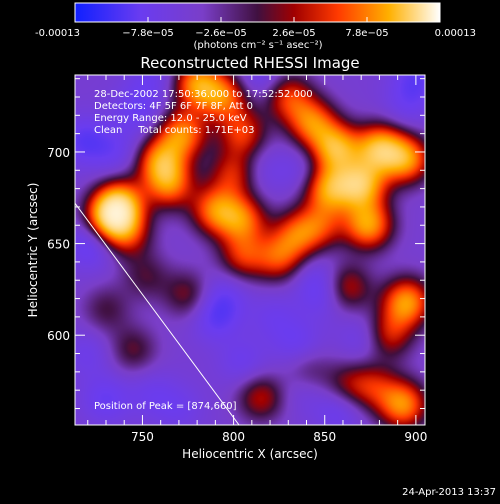 The height and width of the screenshot is (504, 500). Describe the element at coordinates (58, 336) in the screenshot. I see `y-tick-label: 600` at that location.